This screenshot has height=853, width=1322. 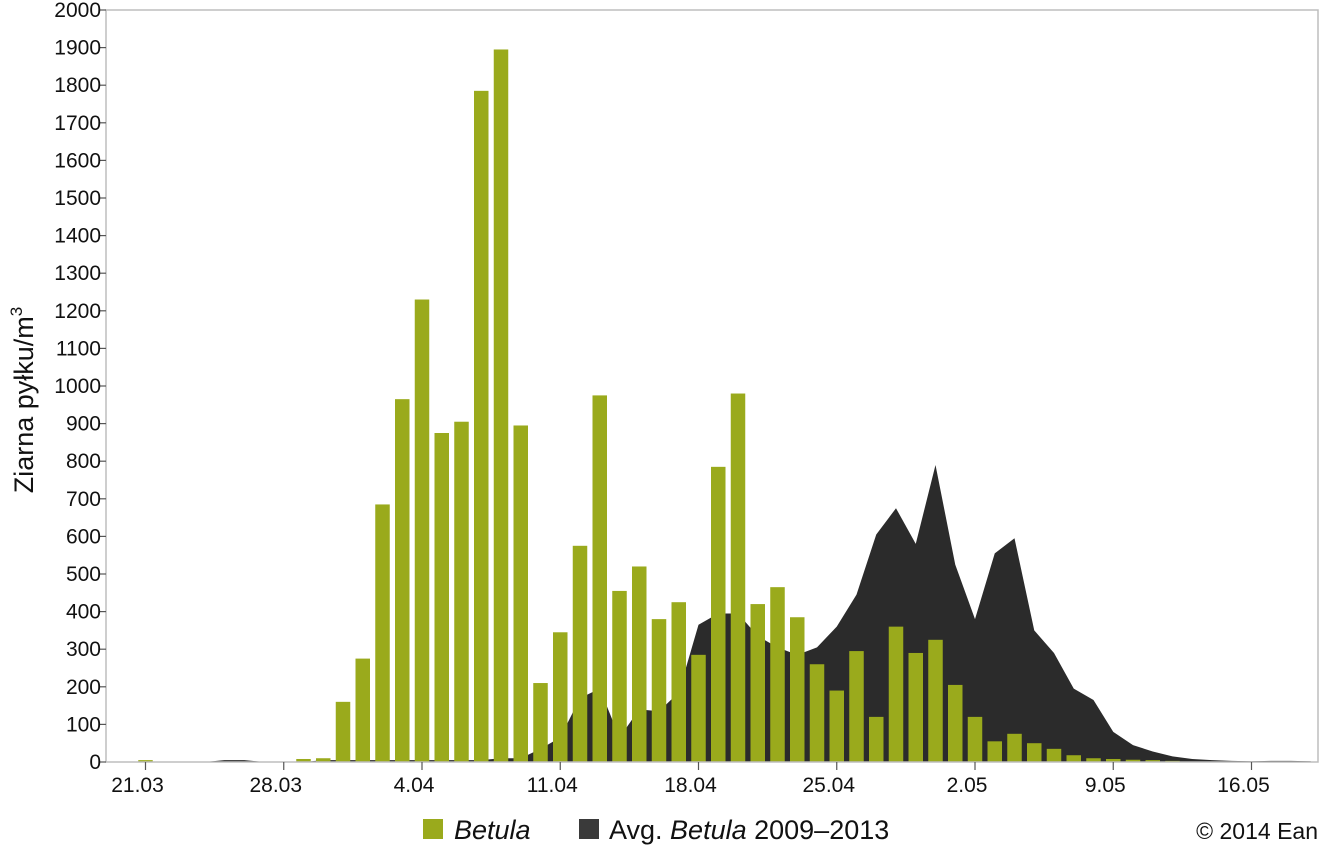 What do you see at coordinates (275, 785) in the screenshot?
I see `x-tick-label: 28.03` at bounding box center [275, 785].